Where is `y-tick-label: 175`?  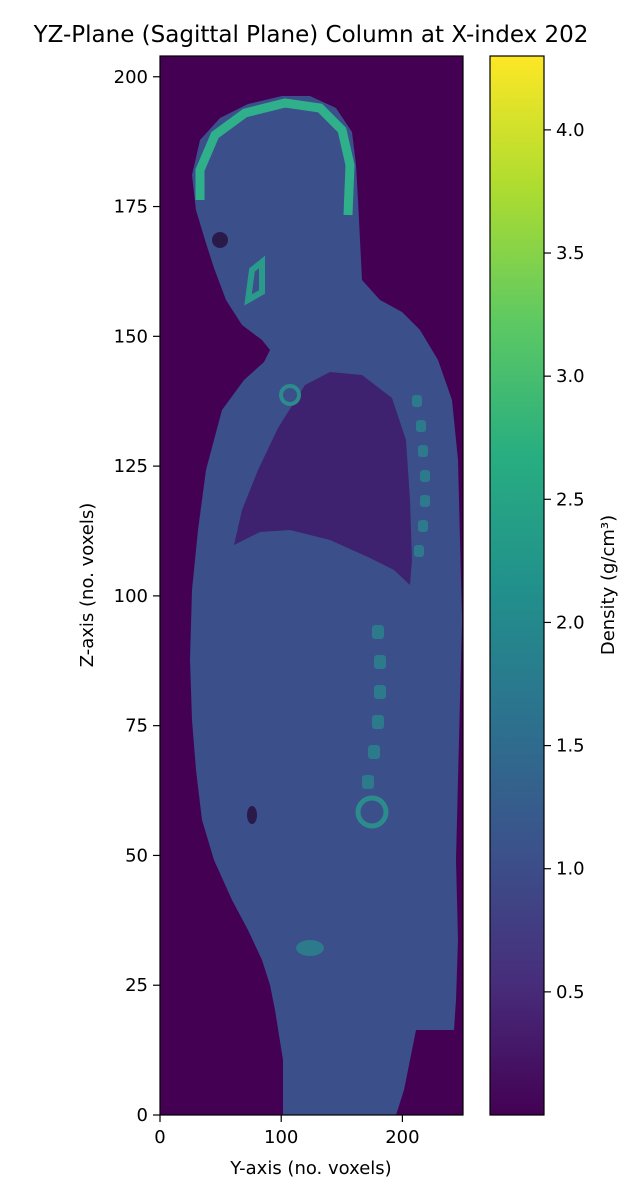 y-tick-label: 175 is located at coordinates (131, 207).